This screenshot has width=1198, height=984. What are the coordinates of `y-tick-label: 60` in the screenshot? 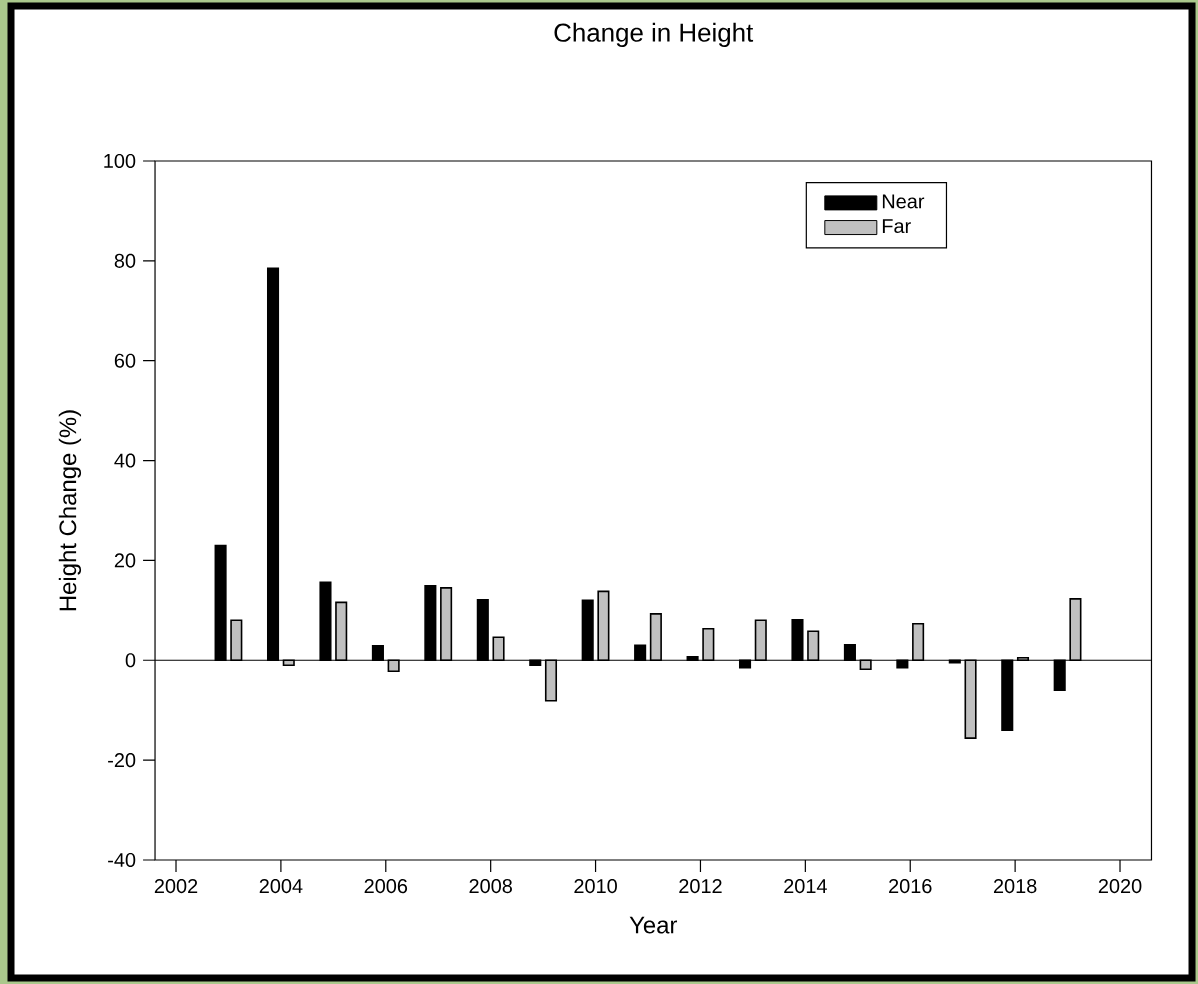 It's located at (125, 360).